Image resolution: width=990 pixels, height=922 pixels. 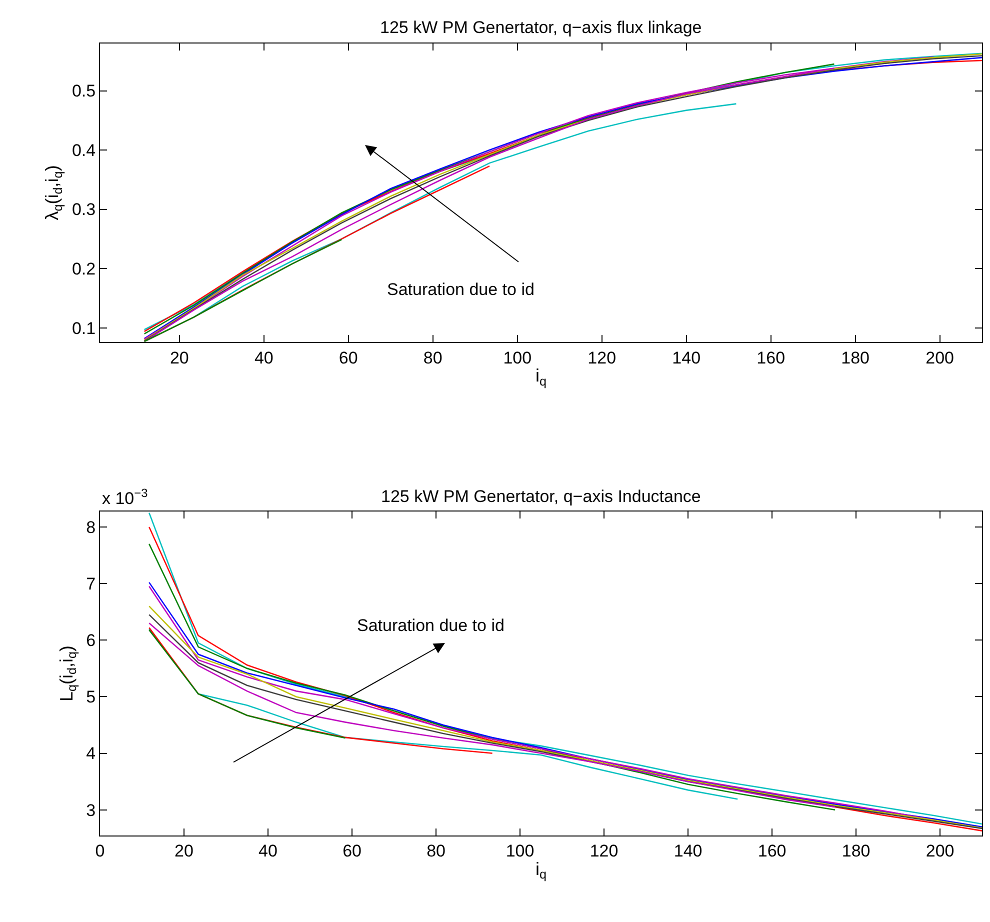 What do you see at coordinates (84, 210) in the screenshot?
I see `y-tick-label: 0.3` at bounding box center [84, 210].